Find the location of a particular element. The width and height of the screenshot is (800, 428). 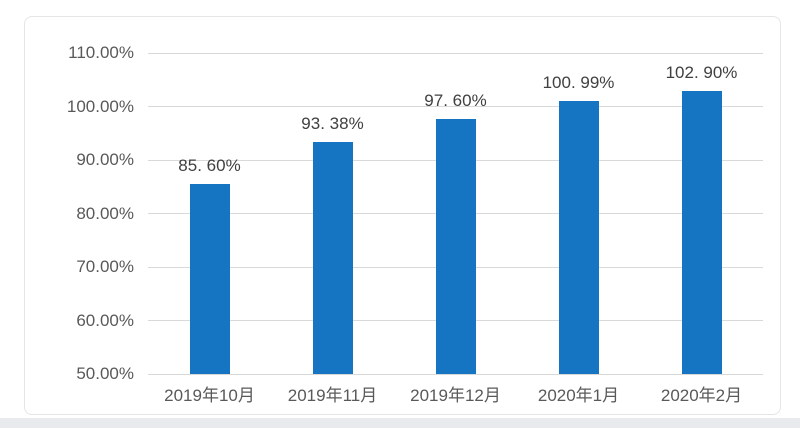

x-axis-tick-label: 2019年10月 is located at coordinates (209, 395).